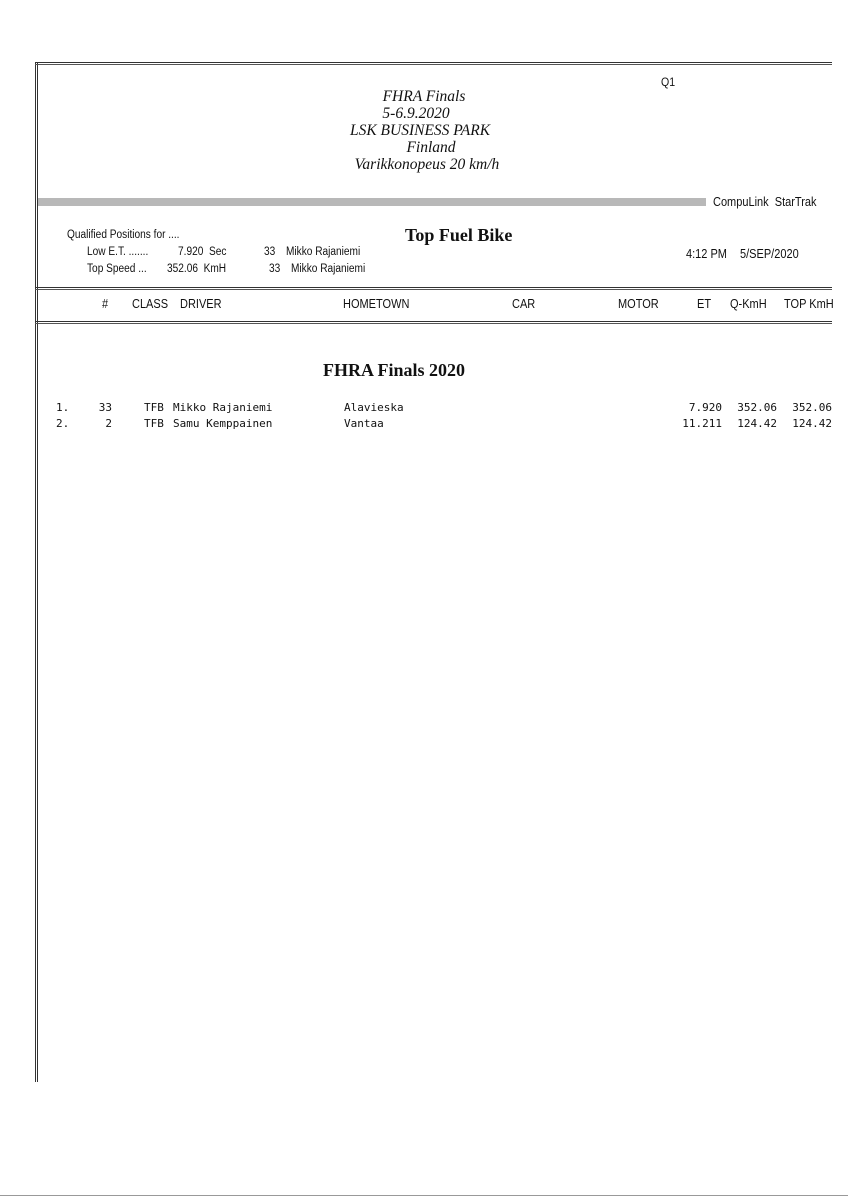  I want to click on section-title: FHRA Finals 2020, so click(394, 370).